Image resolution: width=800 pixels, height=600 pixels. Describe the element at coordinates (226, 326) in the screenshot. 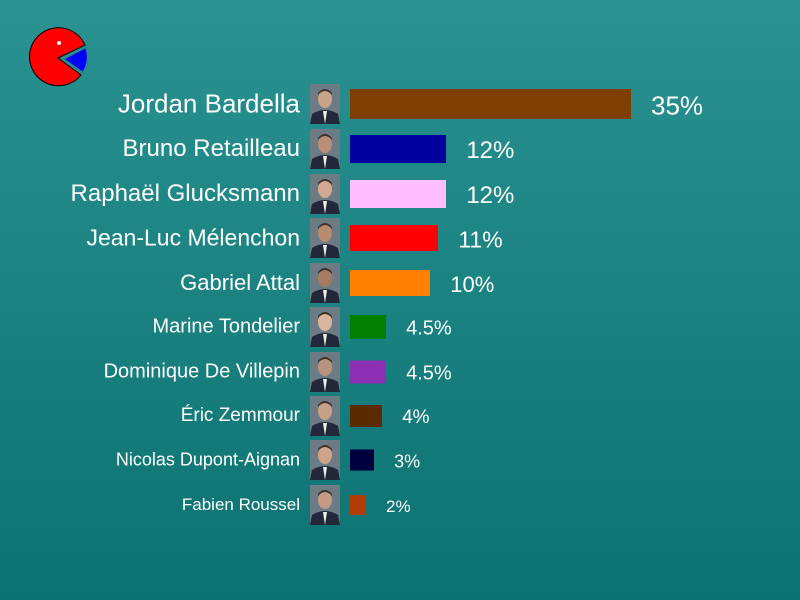

I see `category-label: Marine Tondelier` at that location.